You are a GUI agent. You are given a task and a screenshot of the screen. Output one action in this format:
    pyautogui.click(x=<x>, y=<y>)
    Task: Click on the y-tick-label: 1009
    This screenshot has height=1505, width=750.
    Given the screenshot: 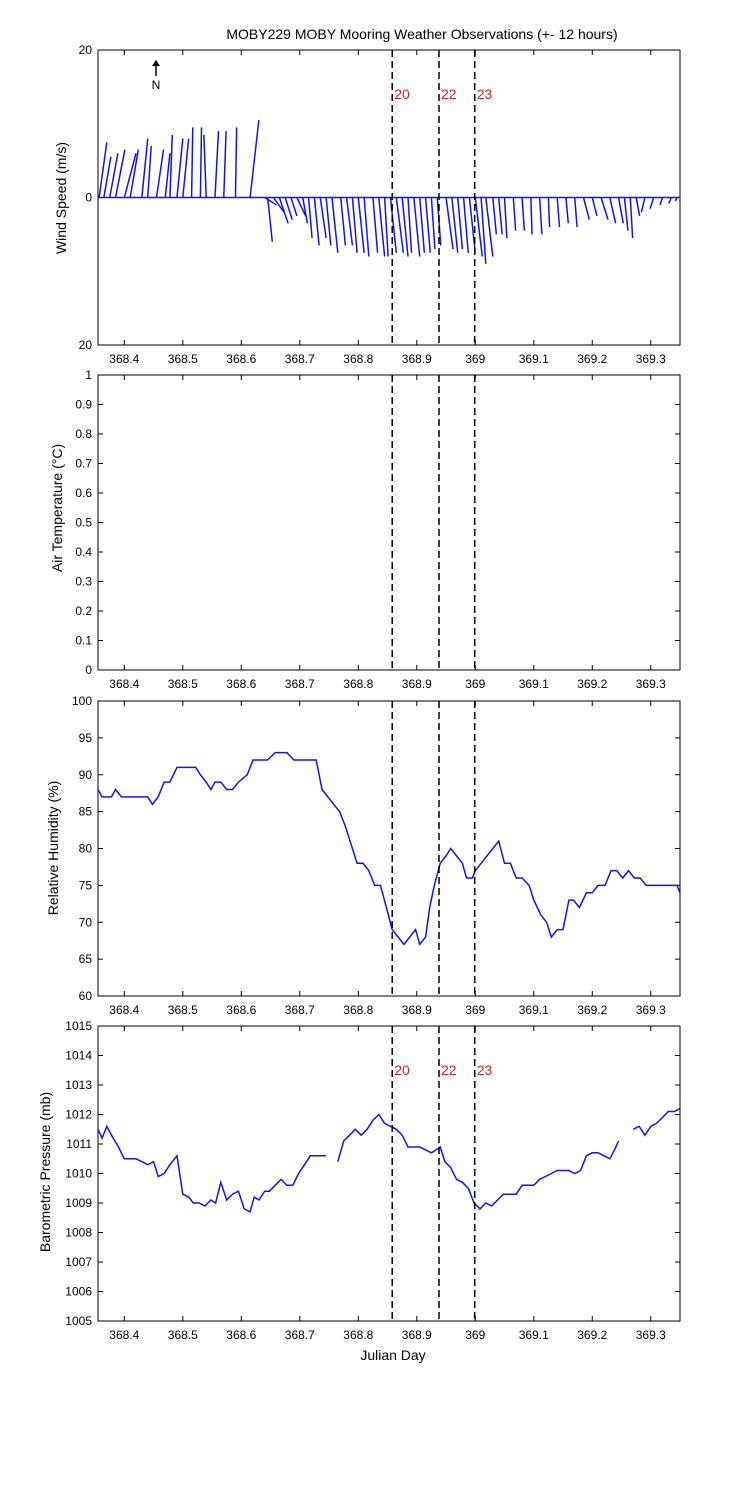 What is the action you would take?
    pyautogui.click(x=78, y=1203)
    